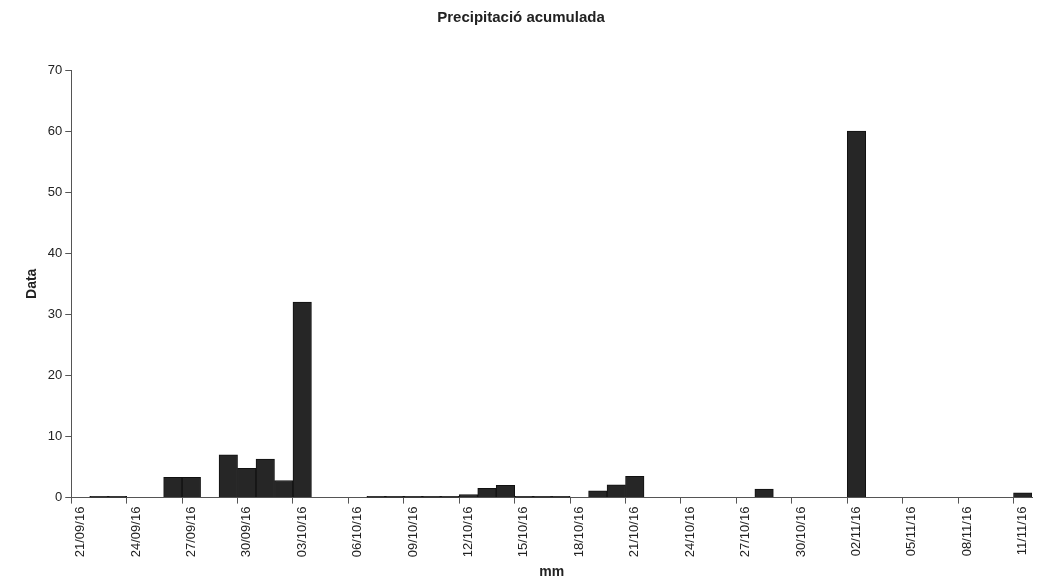  What do you see at coordinates (745, 532) in the screenshot?
I see `x-tick-label: 27/10/16` at bounding box center [745, 532].